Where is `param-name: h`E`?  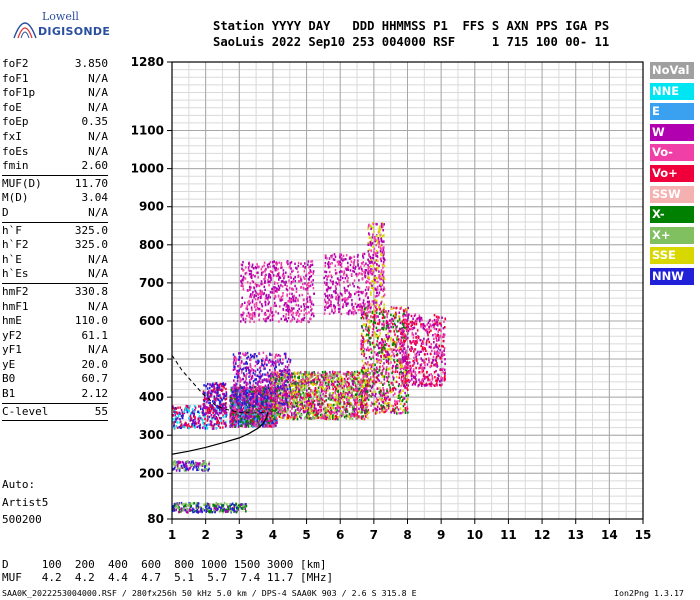 param-name: h`E is located at coordinates (12, 259).